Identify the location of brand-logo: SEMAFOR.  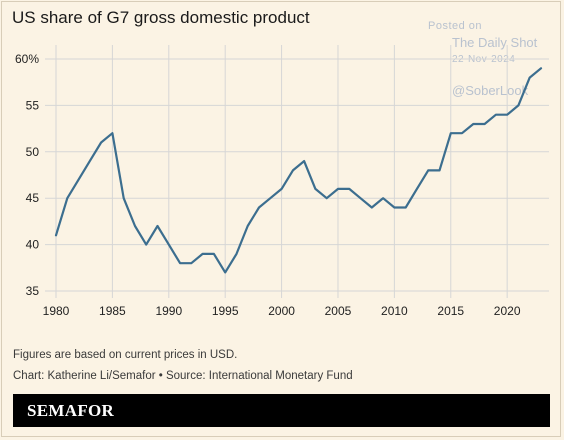
(71, 410).